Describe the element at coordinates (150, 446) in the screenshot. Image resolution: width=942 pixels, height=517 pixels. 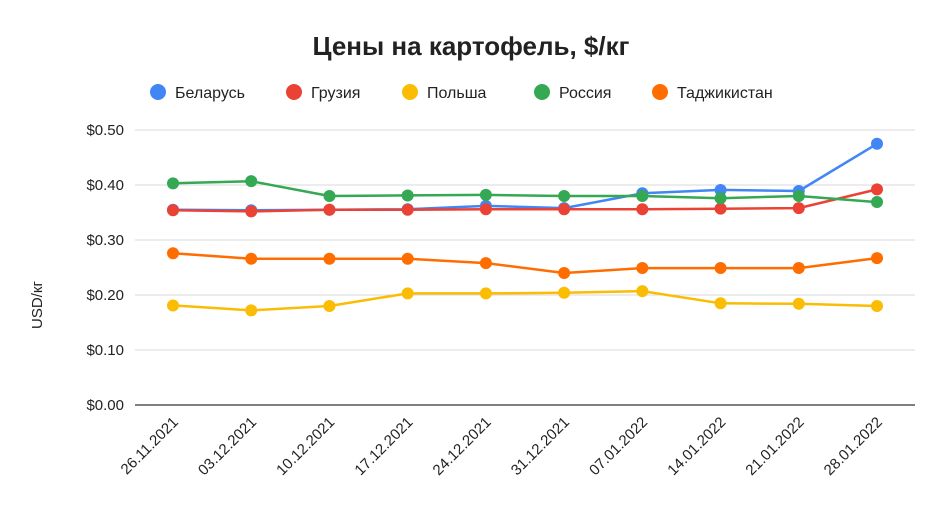
I see `x-tick-label: 26.11.2021` at that location.